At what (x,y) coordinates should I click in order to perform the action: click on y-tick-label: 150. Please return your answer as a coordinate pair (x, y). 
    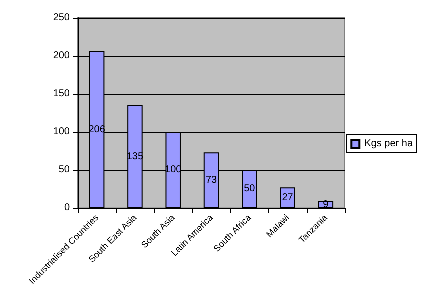
    Looking at the image, I should click on (61, 94).